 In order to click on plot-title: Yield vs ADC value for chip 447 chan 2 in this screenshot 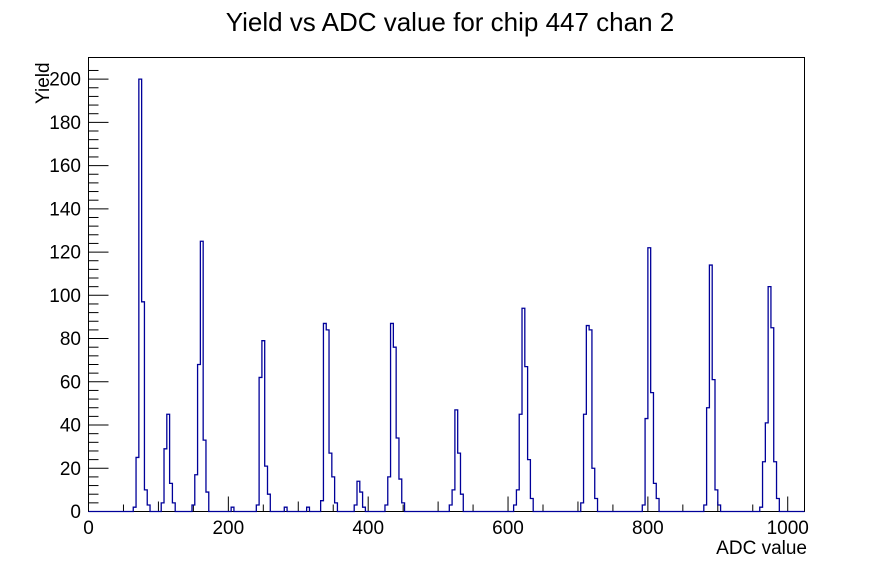, I will do `click(450, 22)`.